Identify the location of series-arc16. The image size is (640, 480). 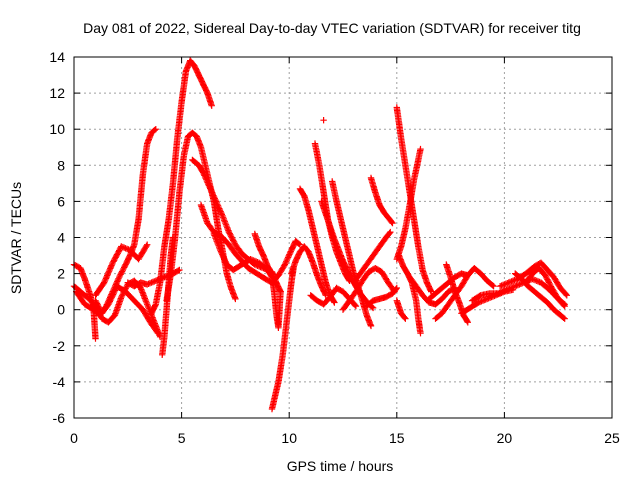
(317, 245).